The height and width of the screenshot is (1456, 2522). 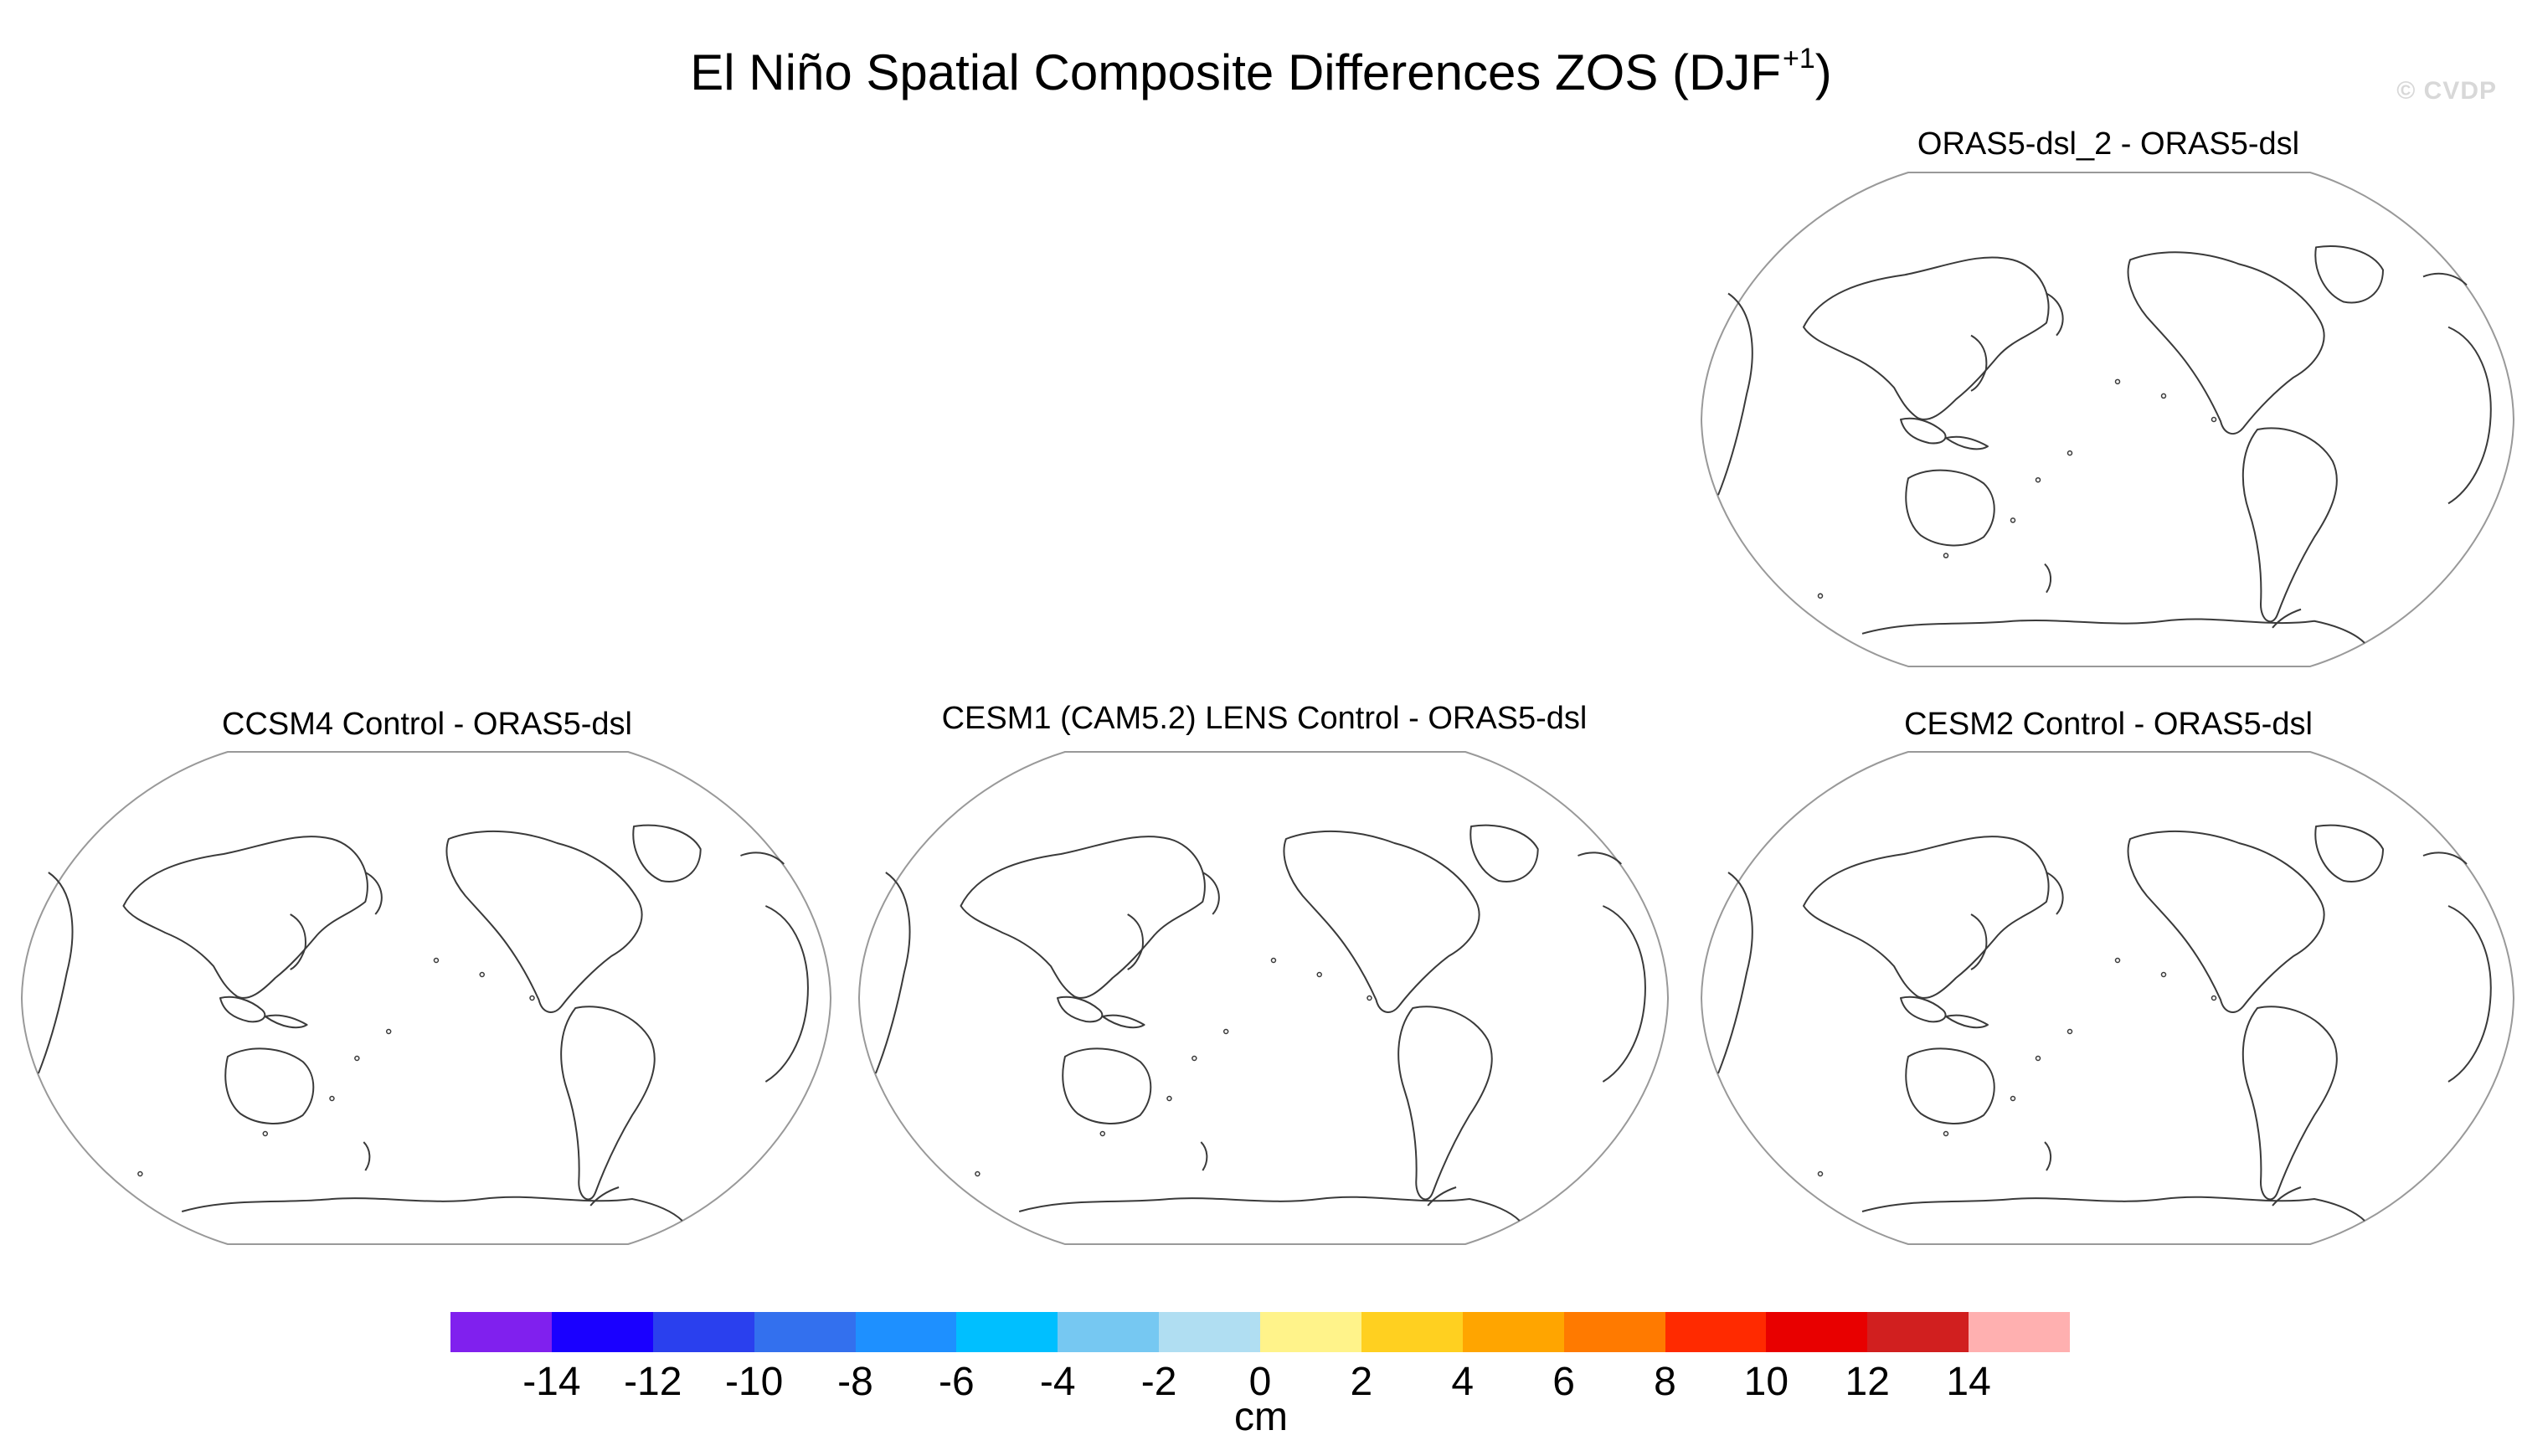 I want to click on colorbar-tick-label: -8, so click(x=855, y=1382).